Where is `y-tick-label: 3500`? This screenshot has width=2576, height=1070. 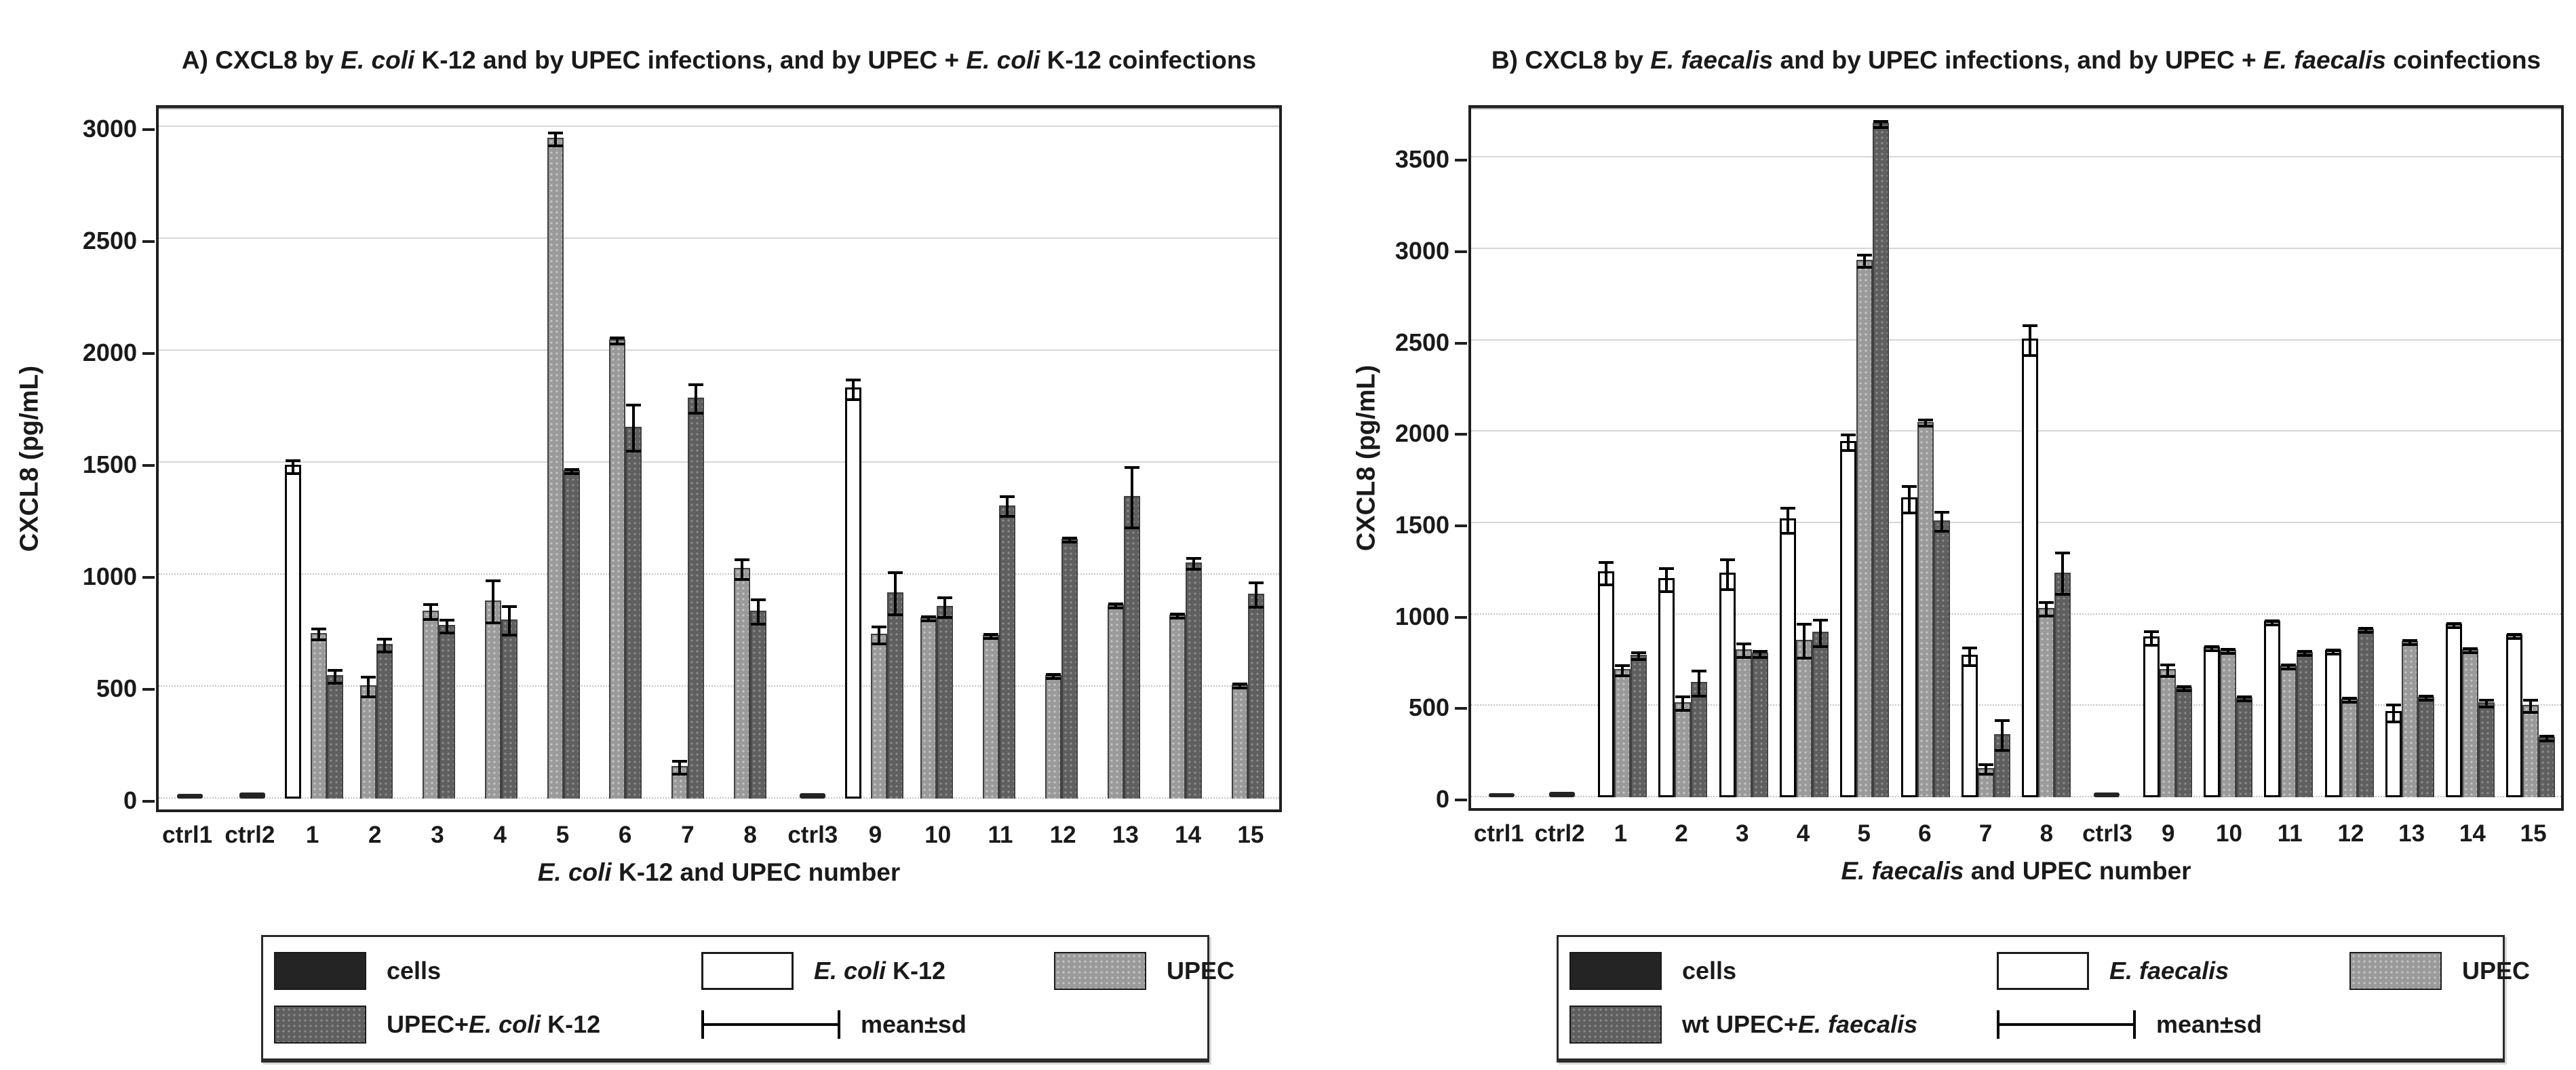
y-tick-label: 3500 is located at coordinates (1421, 159).